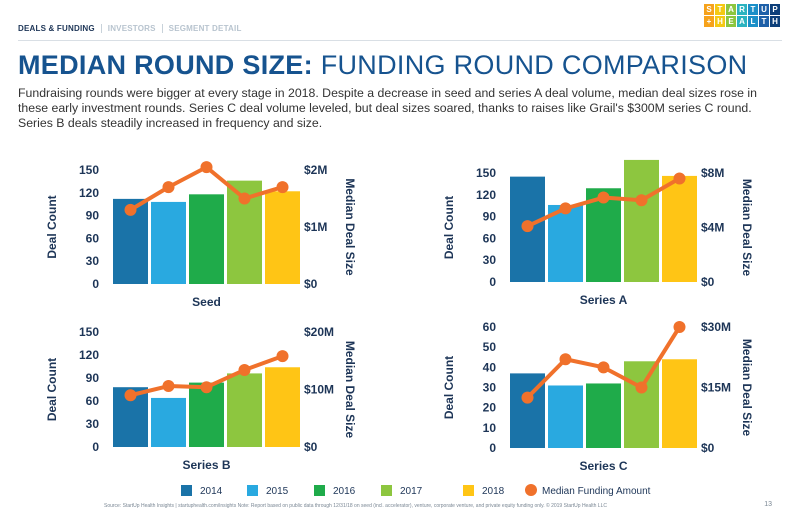  Describe the element at coordinates (468, 490) in the screenshot. I see `legend-swatch-2018` at that location.